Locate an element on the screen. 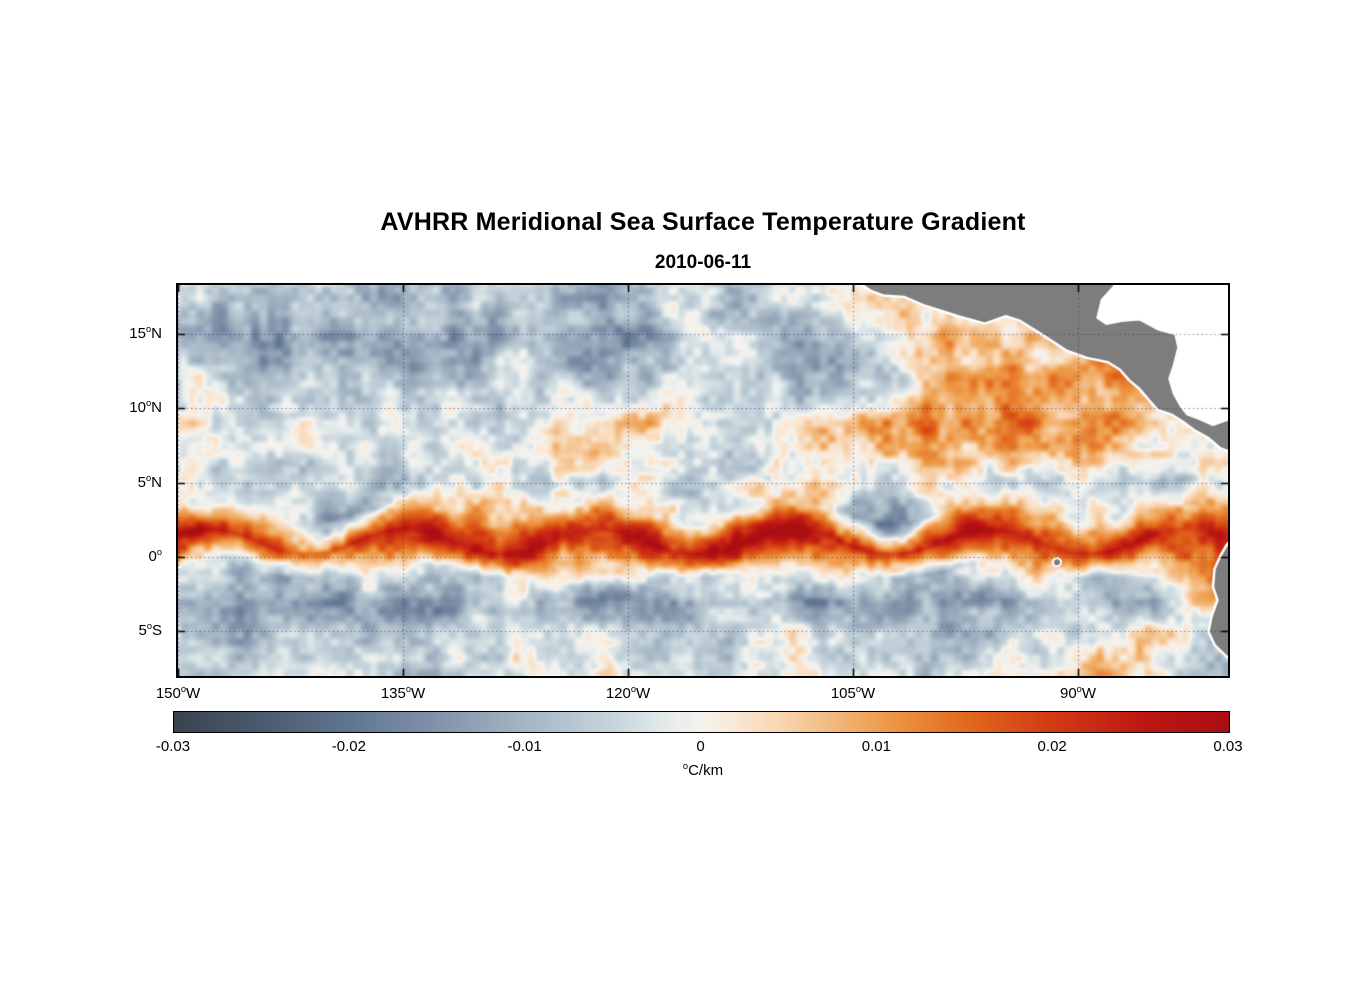 The image size is (1356, 1000). colorbar-tick-label: -0.01 is located at coordinates (524, 746).